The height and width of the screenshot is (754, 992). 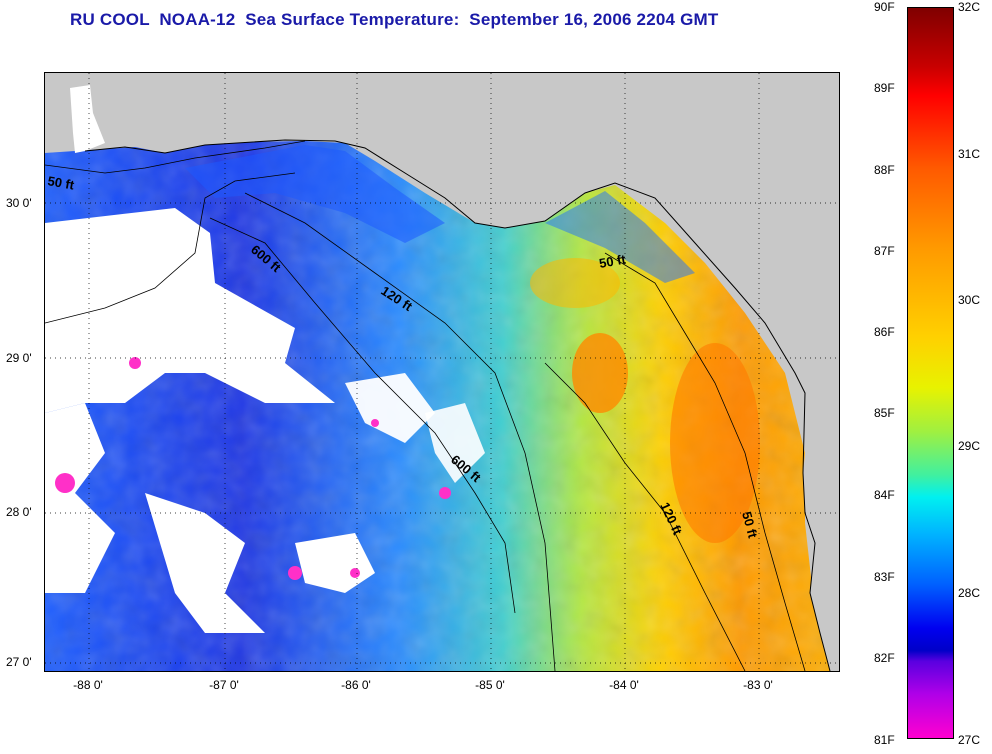 What do you see at coordinates (969, 446) in the screenshot?
I see `colorbar-c-label: 29C` at bounding box center [969, 446].